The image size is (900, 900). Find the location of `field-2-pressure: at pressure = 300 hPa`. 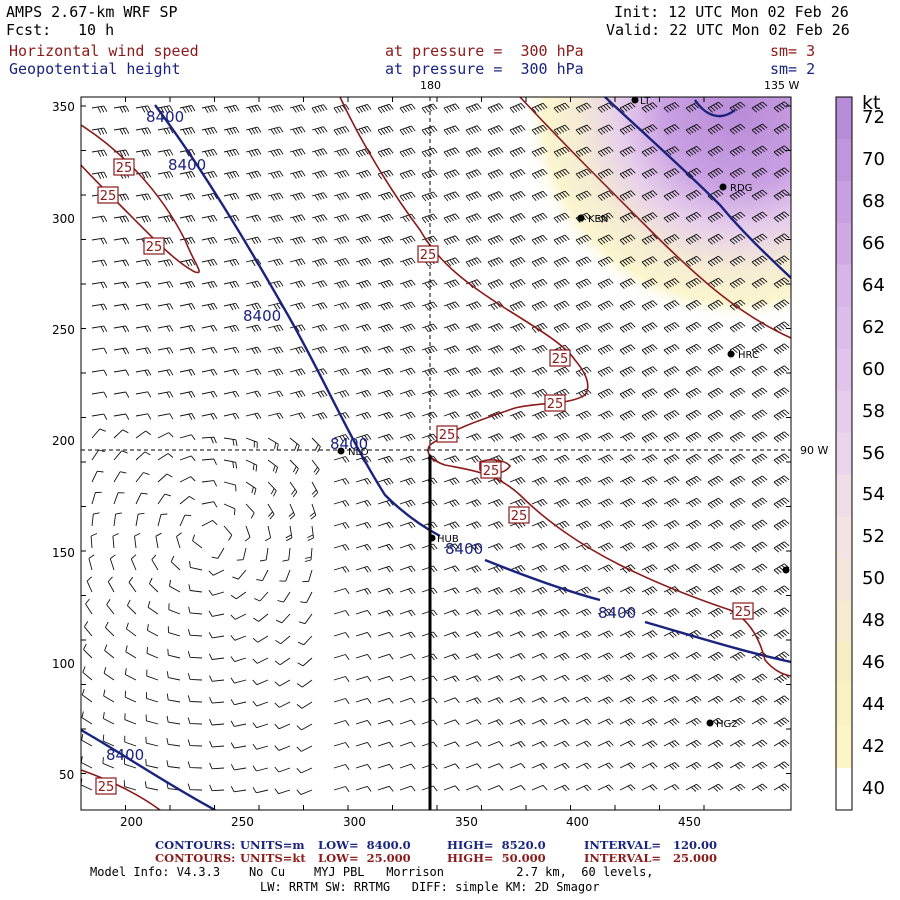

field-2-pressure: at pressure = 300 hPa is located at coordinates (484, 69).